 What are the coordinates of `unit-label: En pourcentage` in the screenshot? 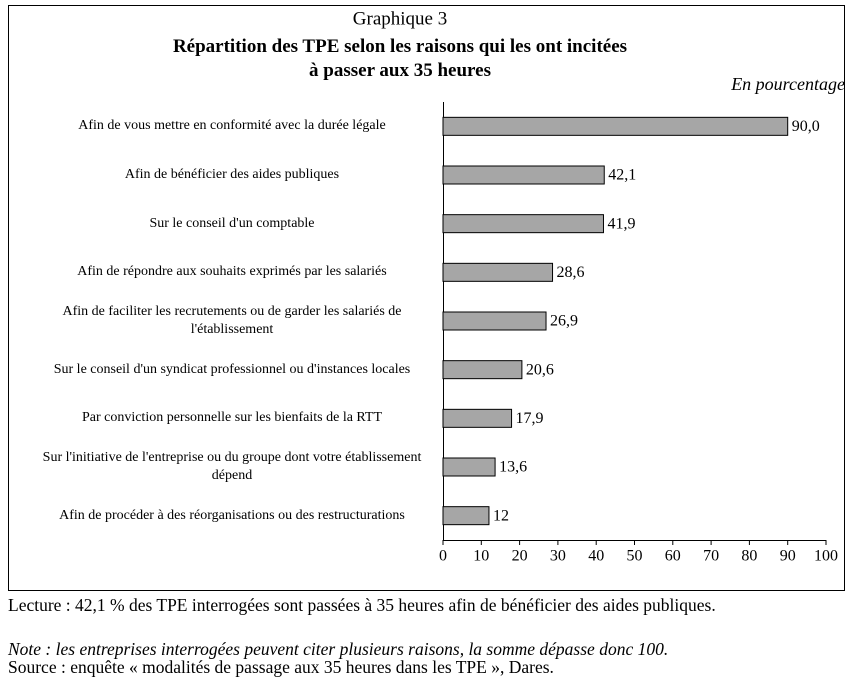 It's located at (787, 84).